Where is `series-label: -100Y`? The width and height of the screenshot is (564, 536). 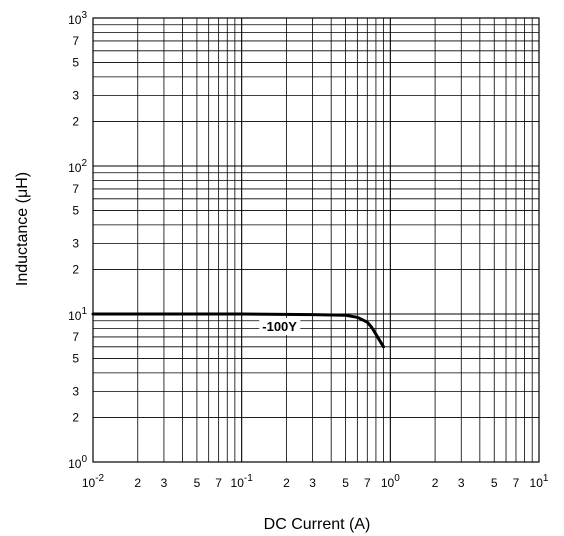 series-label: -100Y is located at coordinates (279, 326).